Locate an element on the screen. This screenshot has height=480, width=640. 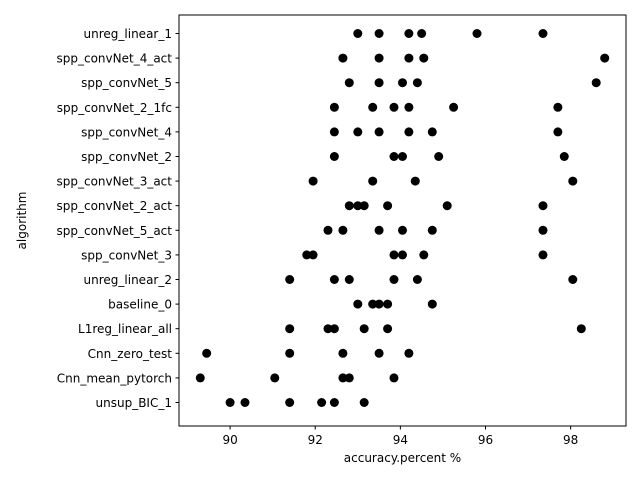
y-tick-label: unreg_linear_1 is located at coordinates (128, 34).